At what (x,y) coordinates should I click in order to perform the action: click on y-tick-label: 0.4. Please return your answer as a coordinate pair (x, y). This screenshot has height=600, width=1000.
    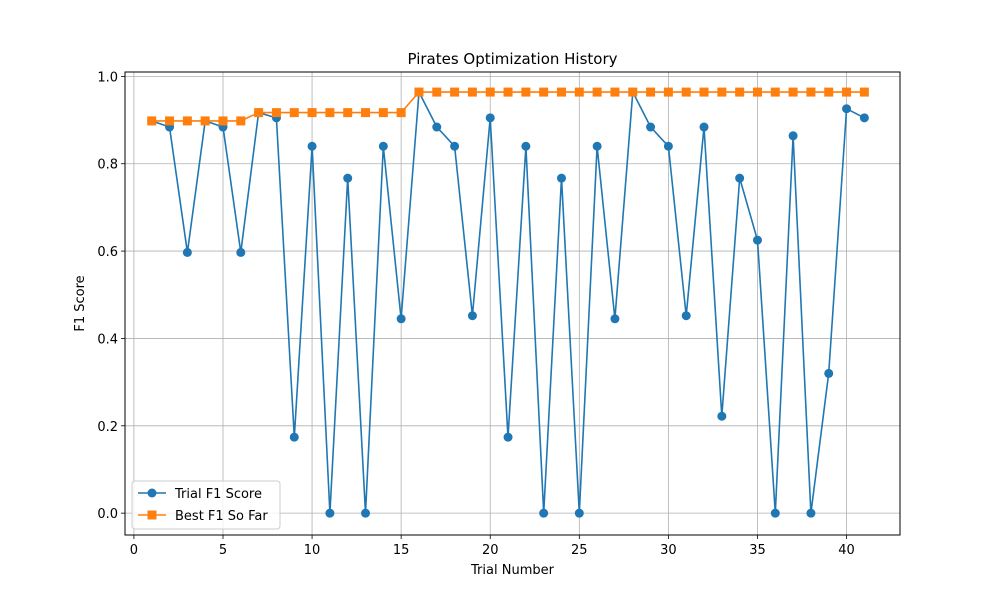
    Looking at the image, I should click on (107, 339).